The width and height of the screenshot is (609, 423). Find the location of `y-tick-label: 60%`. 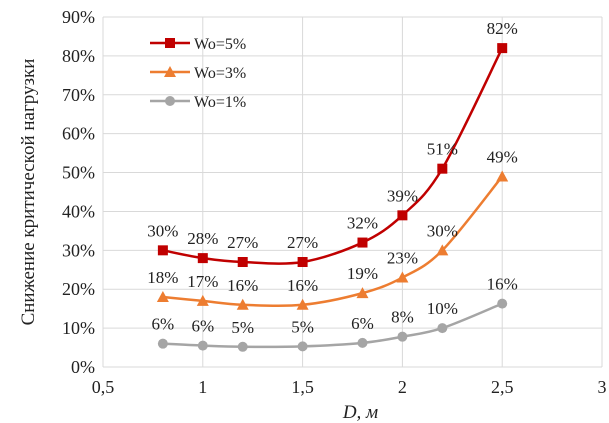

y-tick-label: 60% is located at coordinates (78, 134).